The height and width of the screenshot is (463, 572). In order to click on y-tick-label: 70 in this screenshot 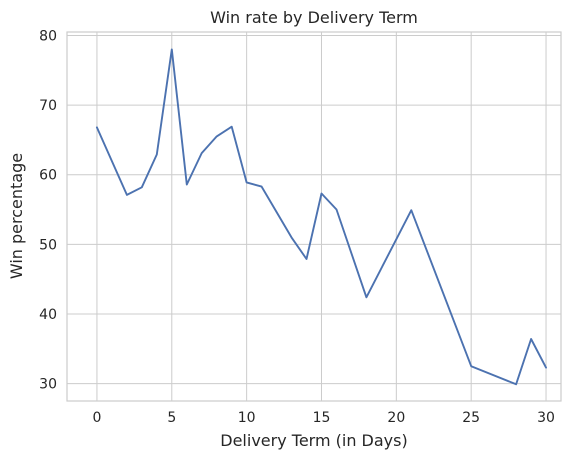, I will do `click(48, 106)`.